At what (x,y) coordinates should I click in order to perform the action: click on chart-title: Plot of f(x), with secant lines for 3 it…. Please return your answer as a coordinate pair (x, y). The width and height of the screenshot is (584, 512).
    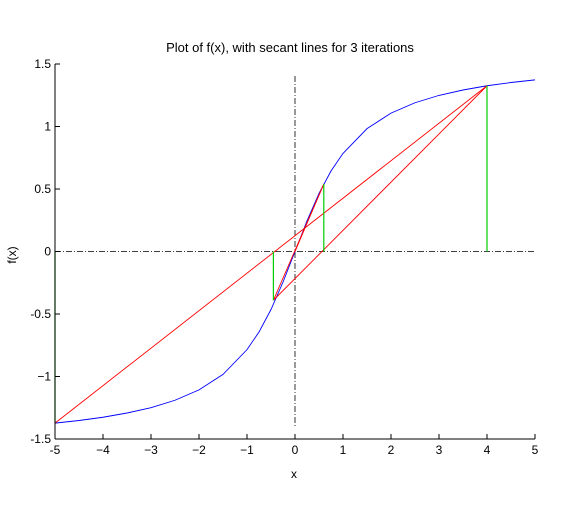
    Looking at the image, I should click on (290, 47).